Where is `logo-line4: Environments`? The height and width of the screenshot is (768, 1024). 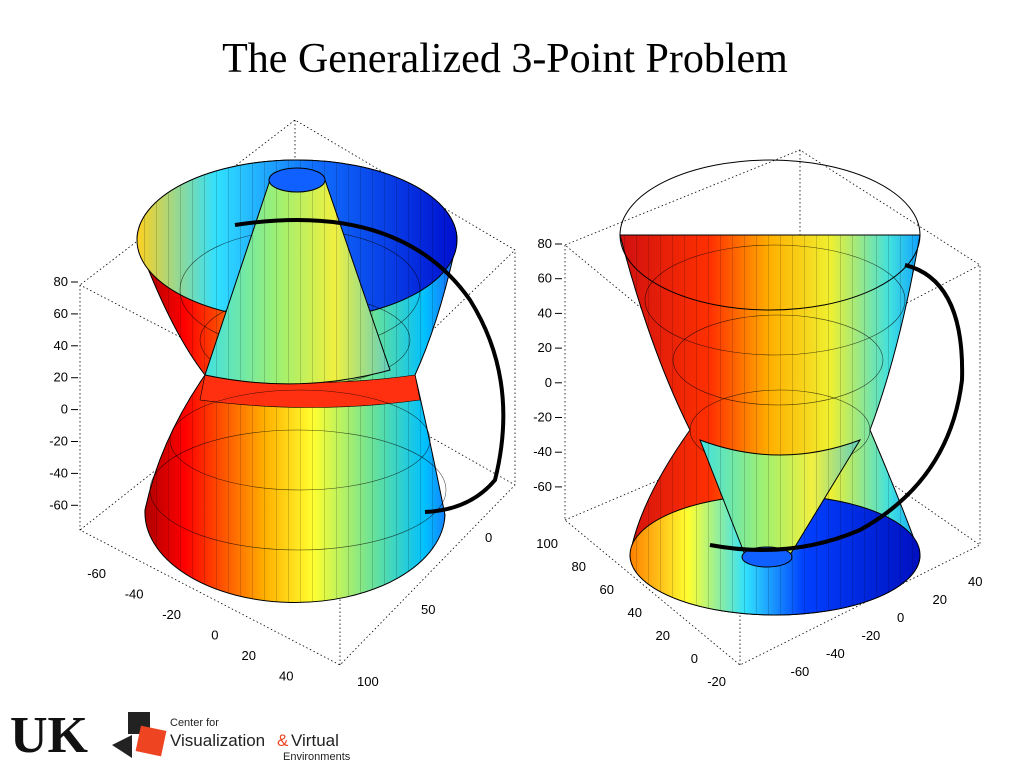 logo-line4: Environments is located at coordinates (317, 757).